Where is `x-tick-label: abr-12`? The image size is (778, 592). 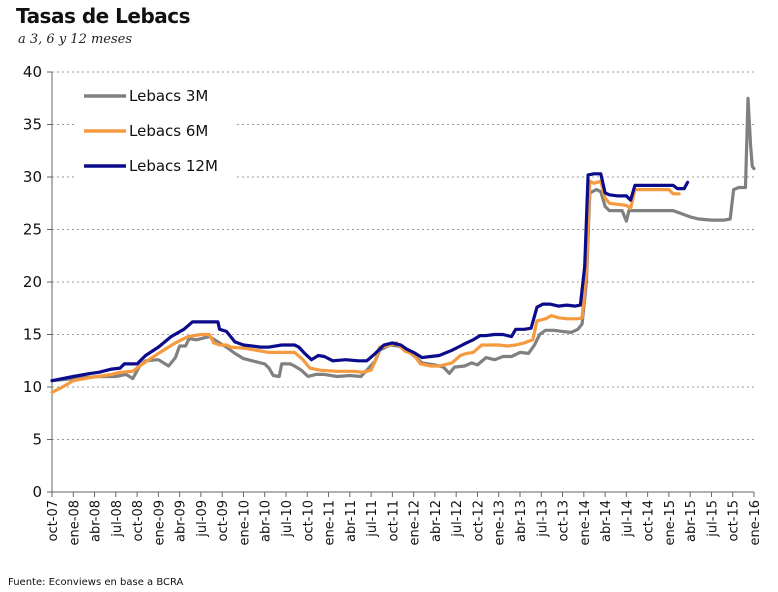 x-tick-label: abr-12 is located at coordinates (436, 521).